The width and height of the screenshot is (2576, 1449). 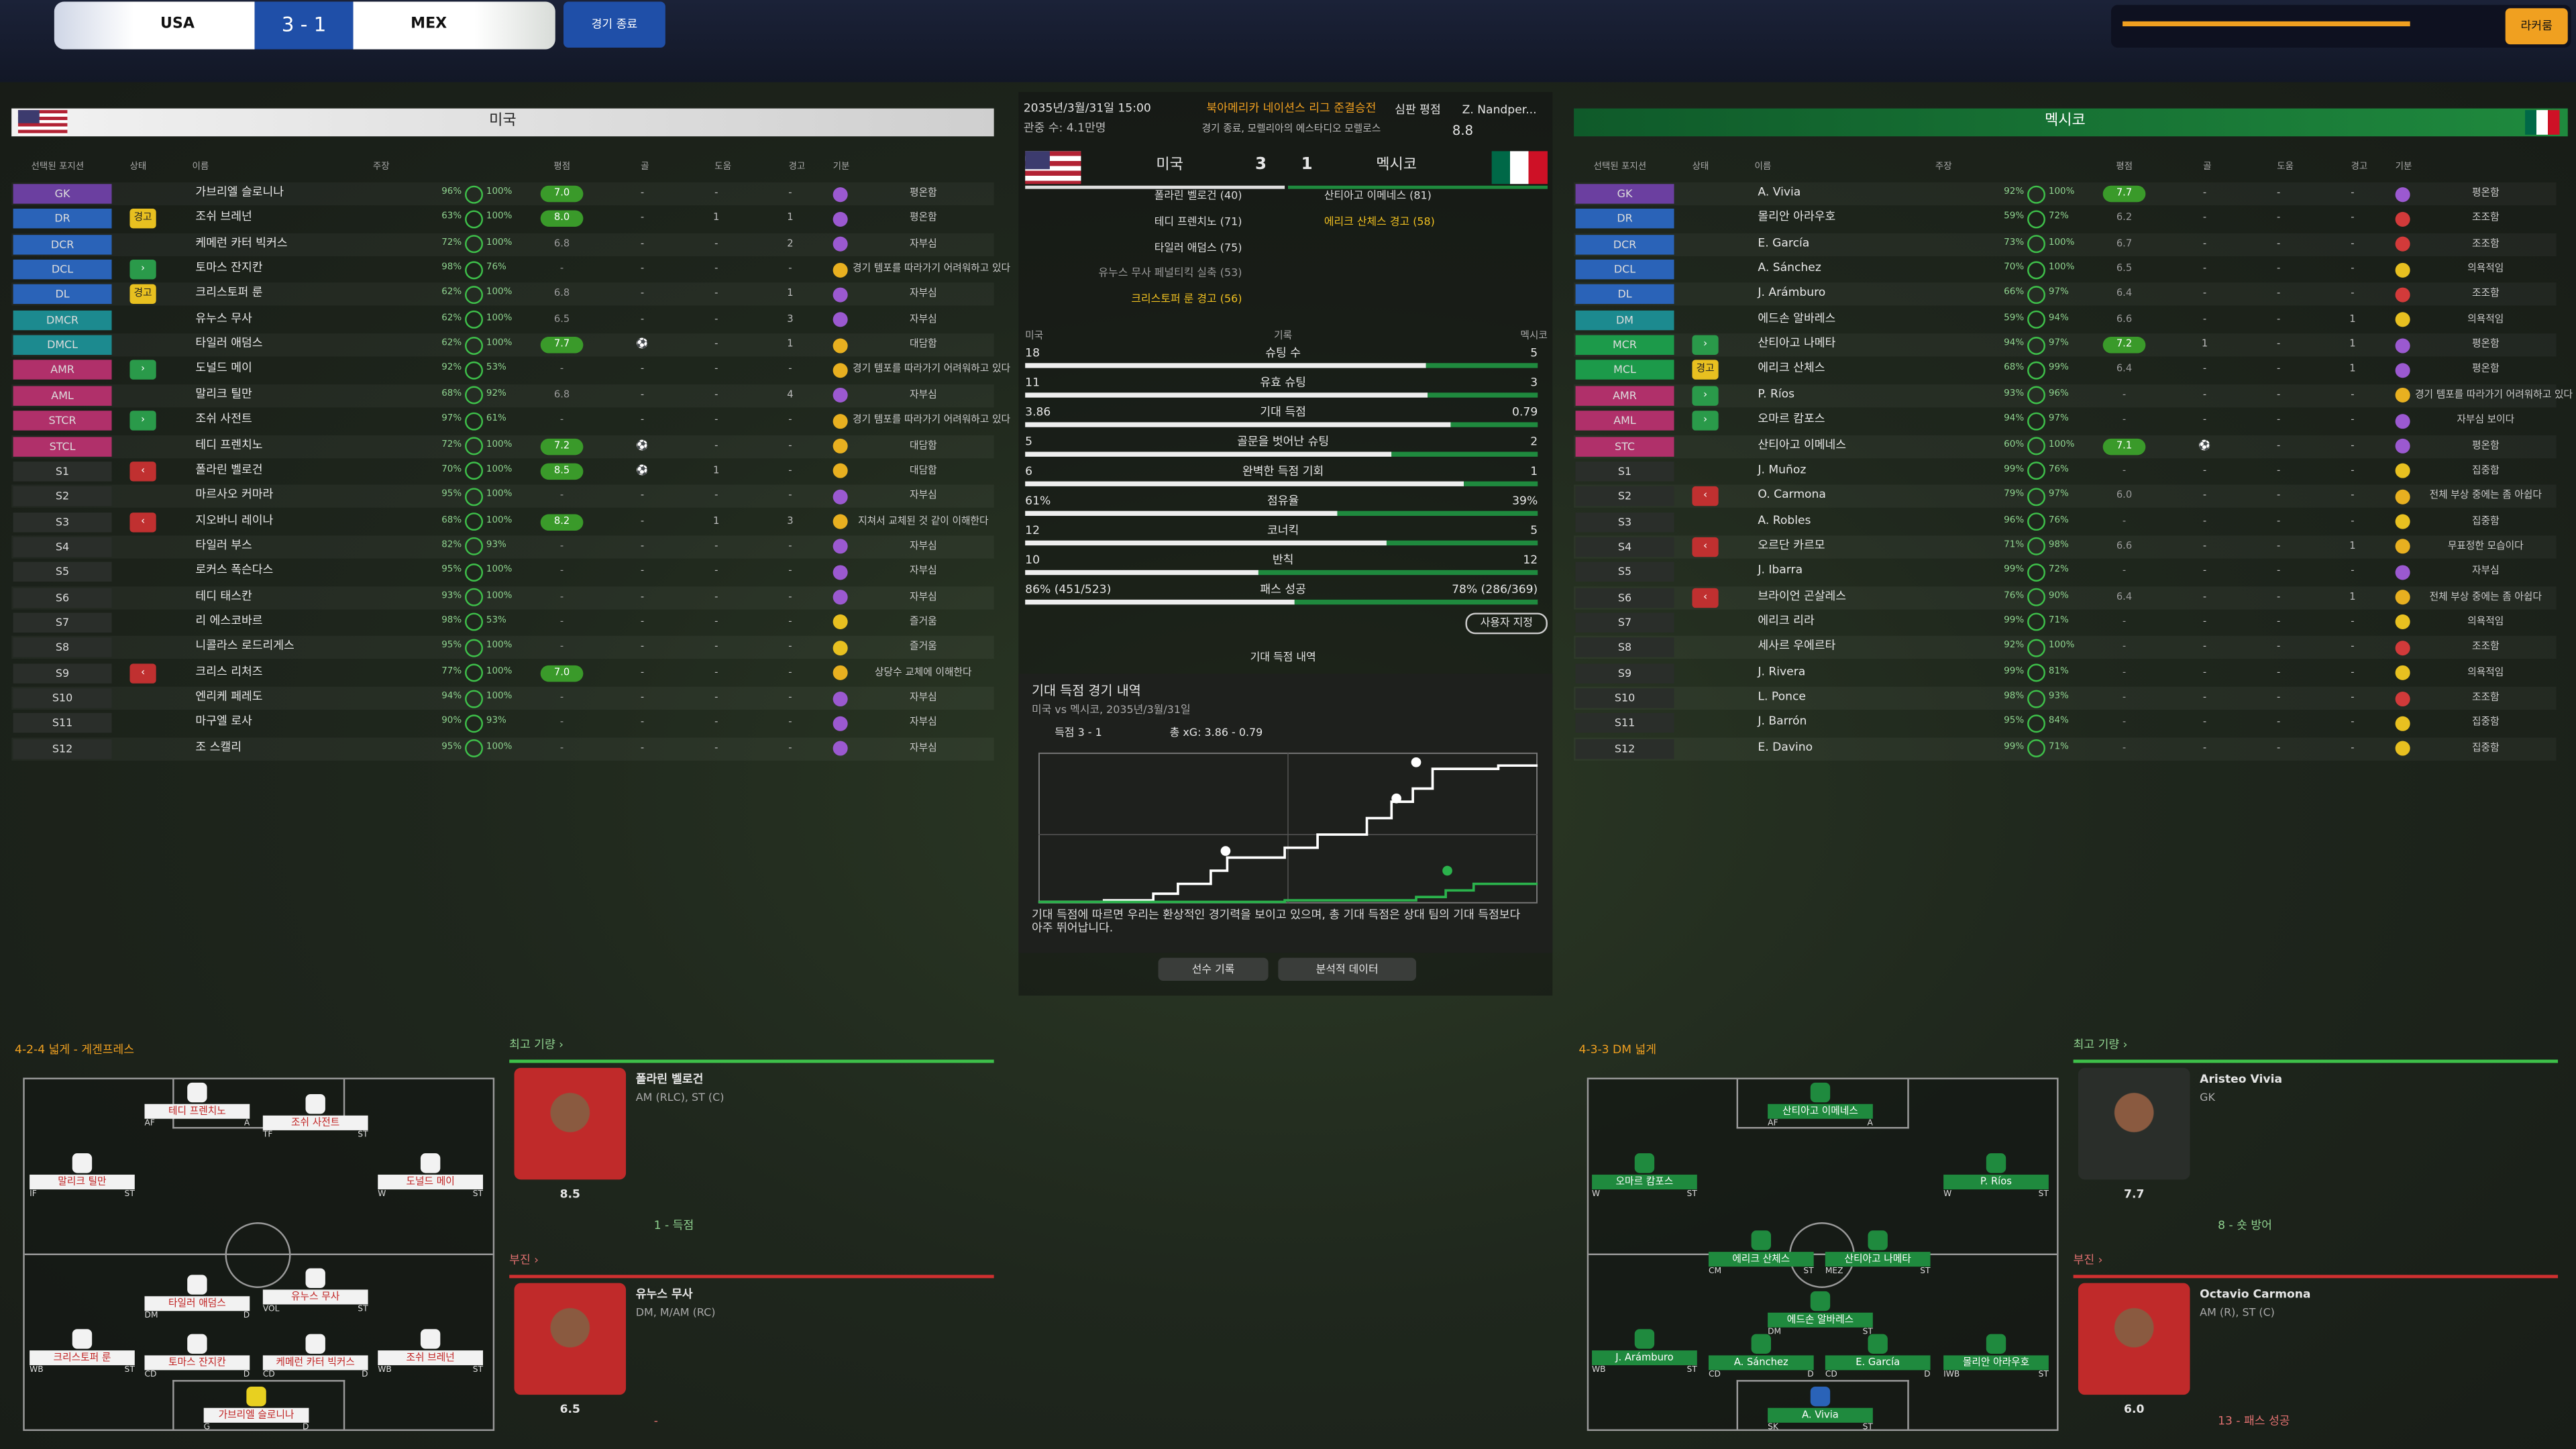 What do you see at coordinates (223, 369) in the screenshot?
I see `player-name: 도널드 메이` at bounding box center [223, 369].